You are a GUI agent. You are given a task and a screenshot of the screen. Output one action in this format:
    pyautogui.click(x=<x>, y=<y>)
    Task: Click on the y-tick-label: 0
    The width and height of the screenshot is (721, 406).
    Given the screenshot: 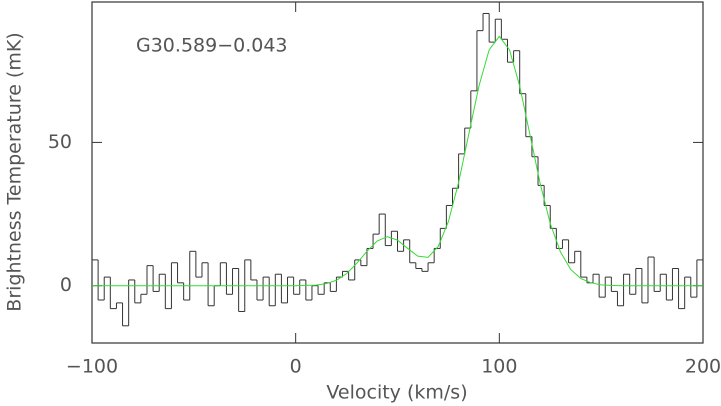 What is the action you would take?
    pyautogui.click(x=66, y=285)
    